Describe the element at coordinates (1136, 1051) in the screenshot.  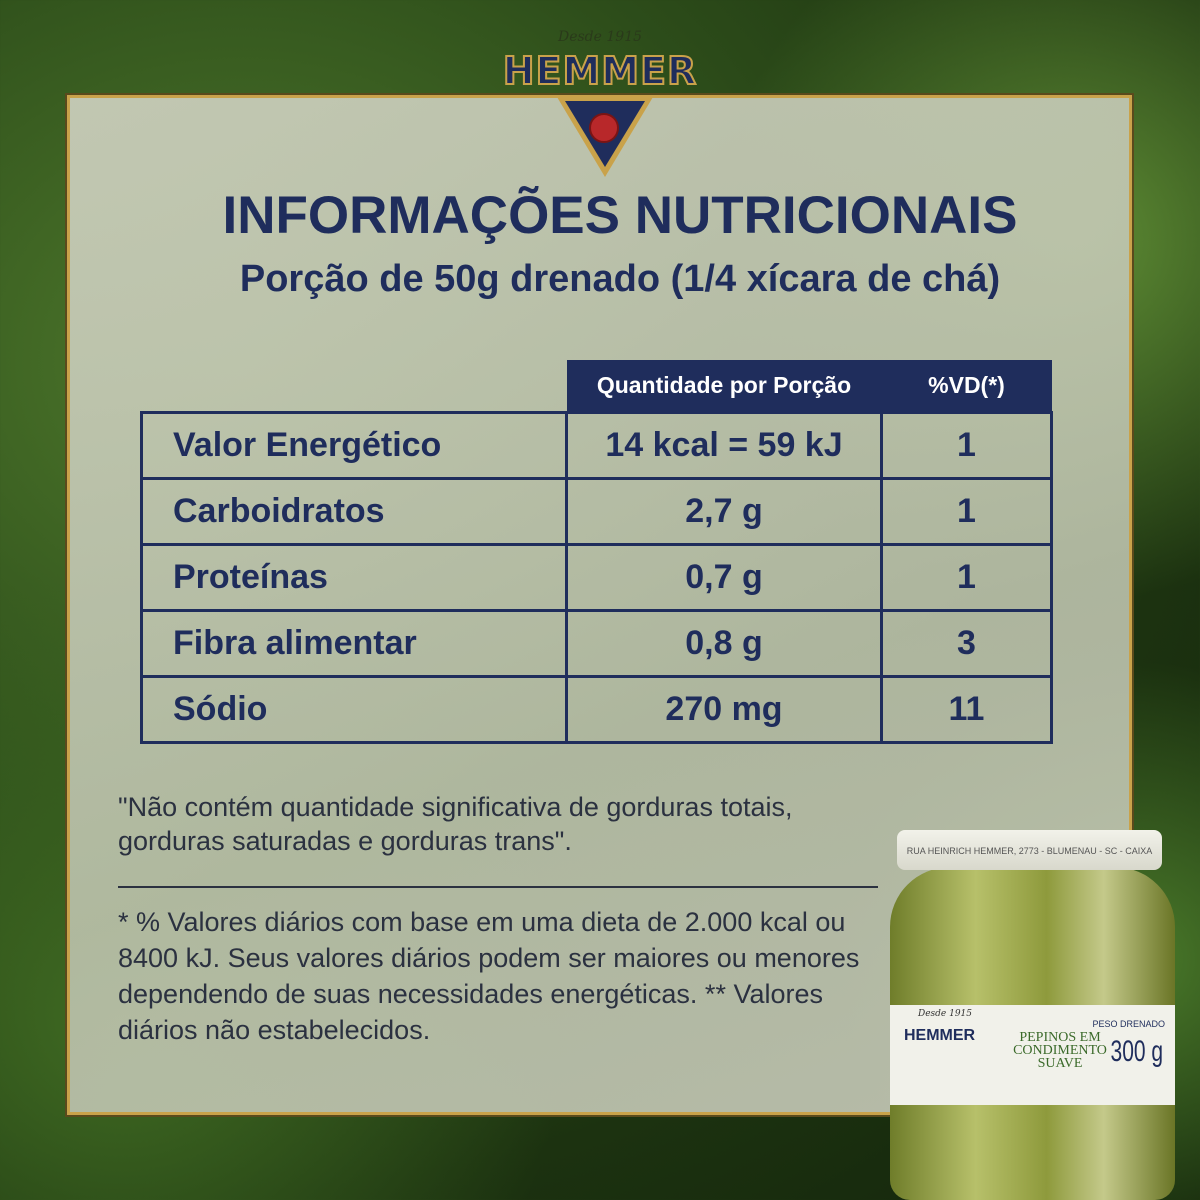
I see `jar-weight: 300 g` at that location.